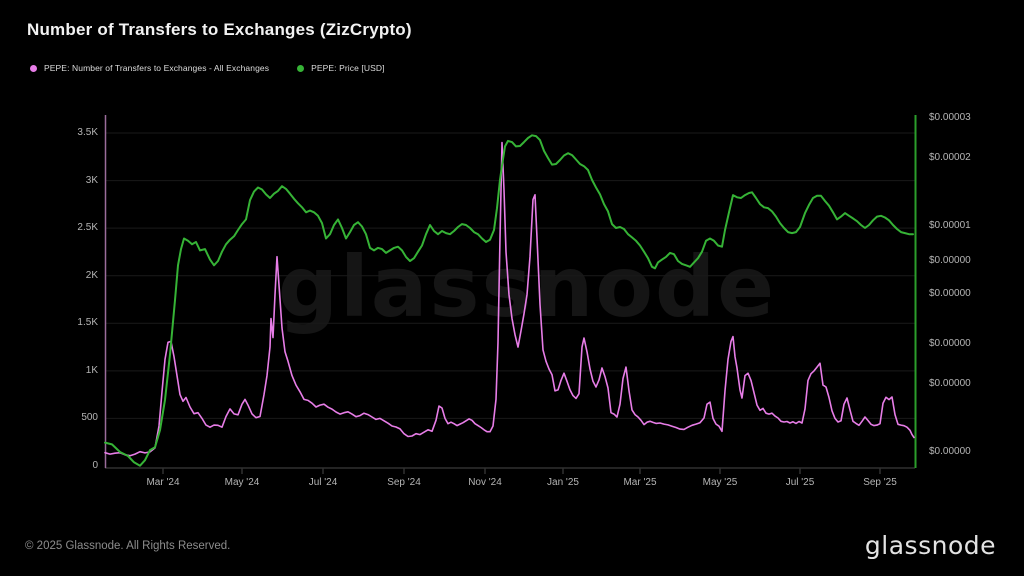  What do you see at coordinates (91, 180) in the screenshot?
I see `y-axis-left-tick-label: 3K` at bounding box center [91, 180].